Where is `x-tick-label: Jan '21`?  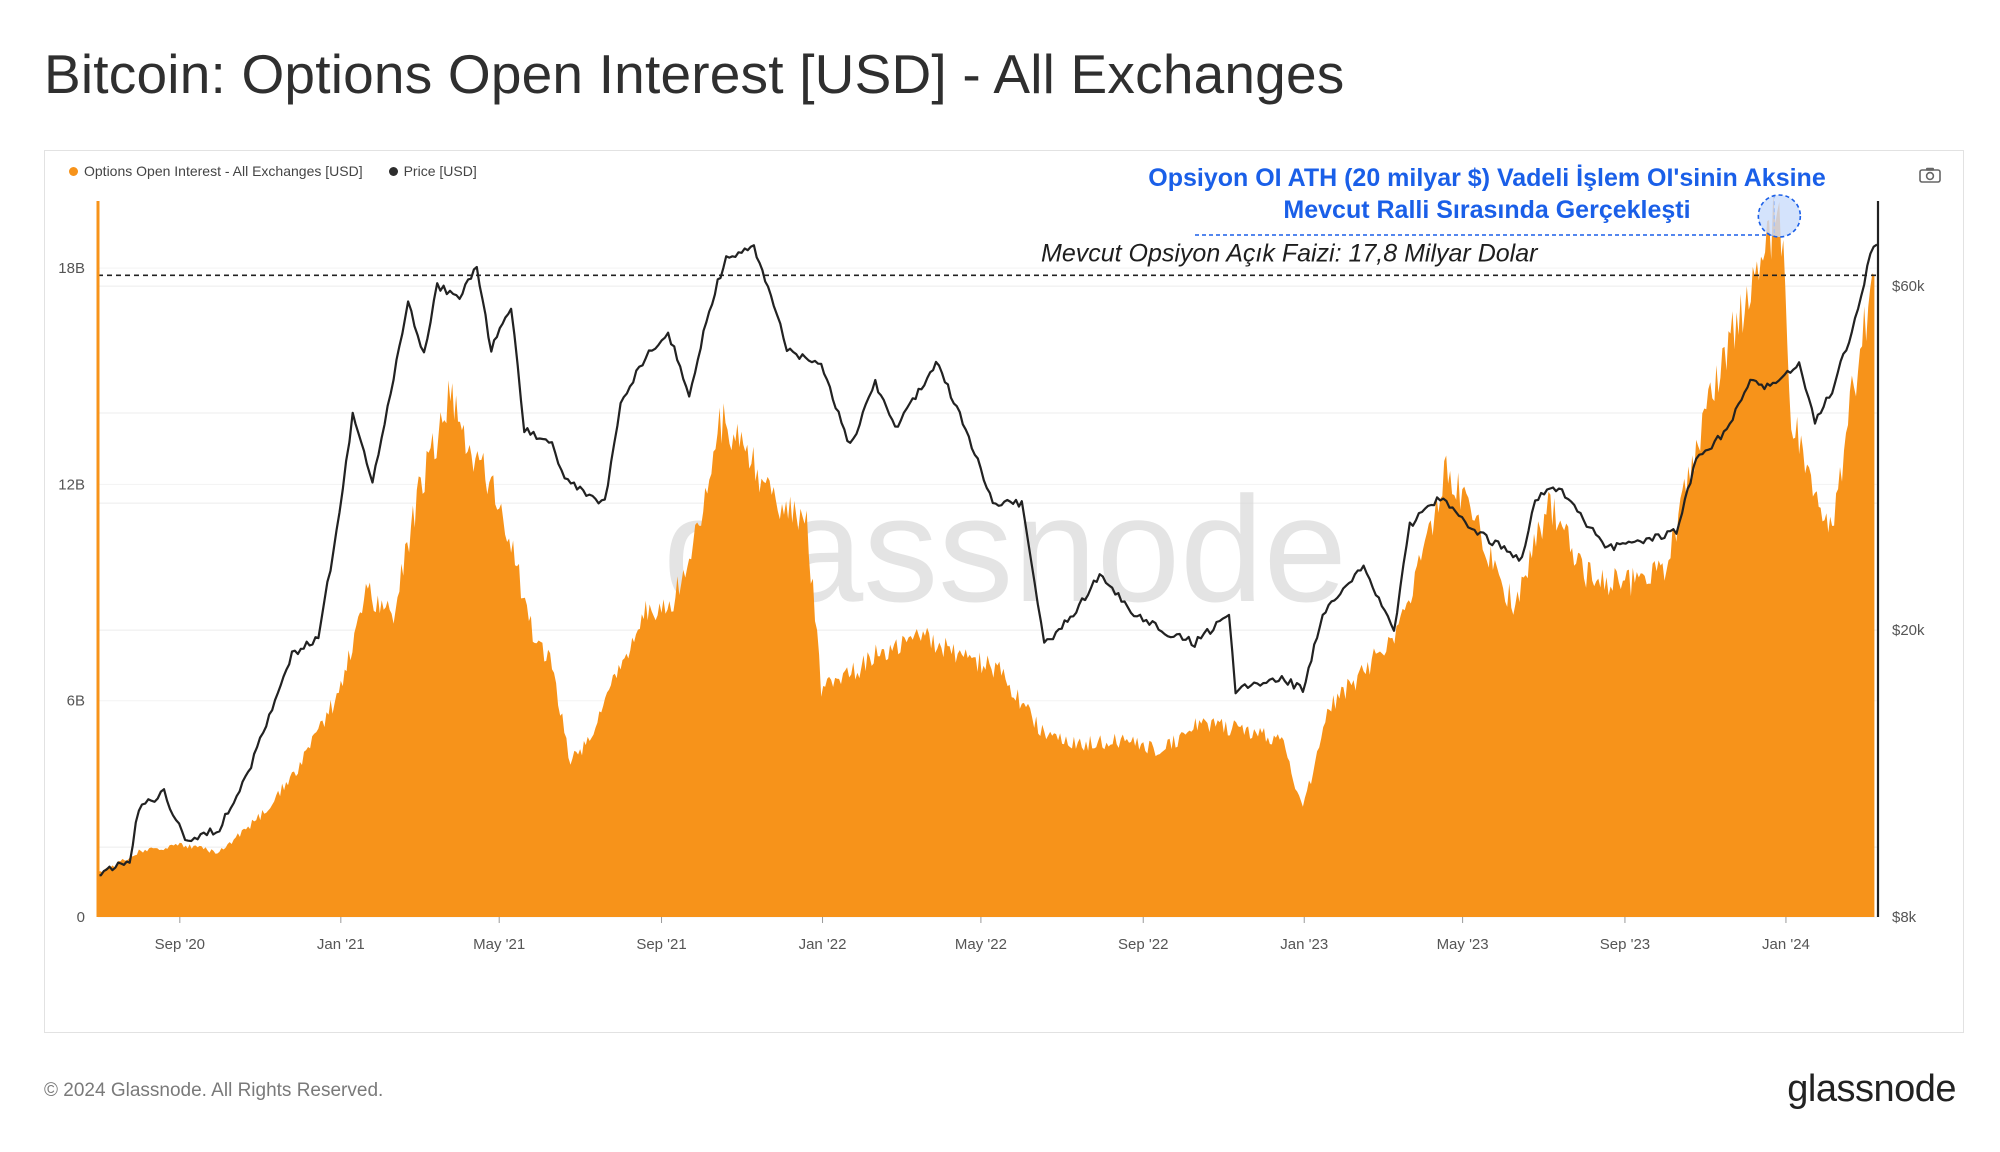 x-tick-label: Jan '21 is located at coordinates (341, 944).